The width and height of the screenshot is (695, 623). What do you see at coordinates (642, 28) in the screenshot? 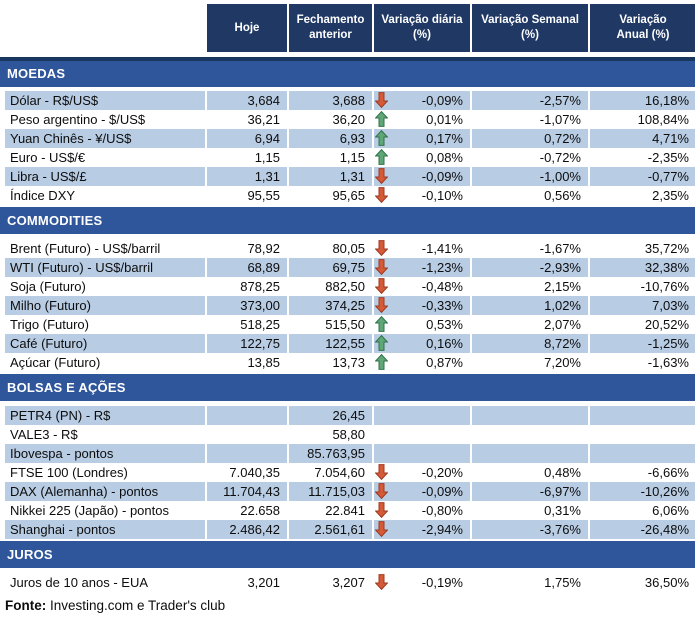
I see `column-header-4: Variação Anual (%)` at bounding box center [642, 28].